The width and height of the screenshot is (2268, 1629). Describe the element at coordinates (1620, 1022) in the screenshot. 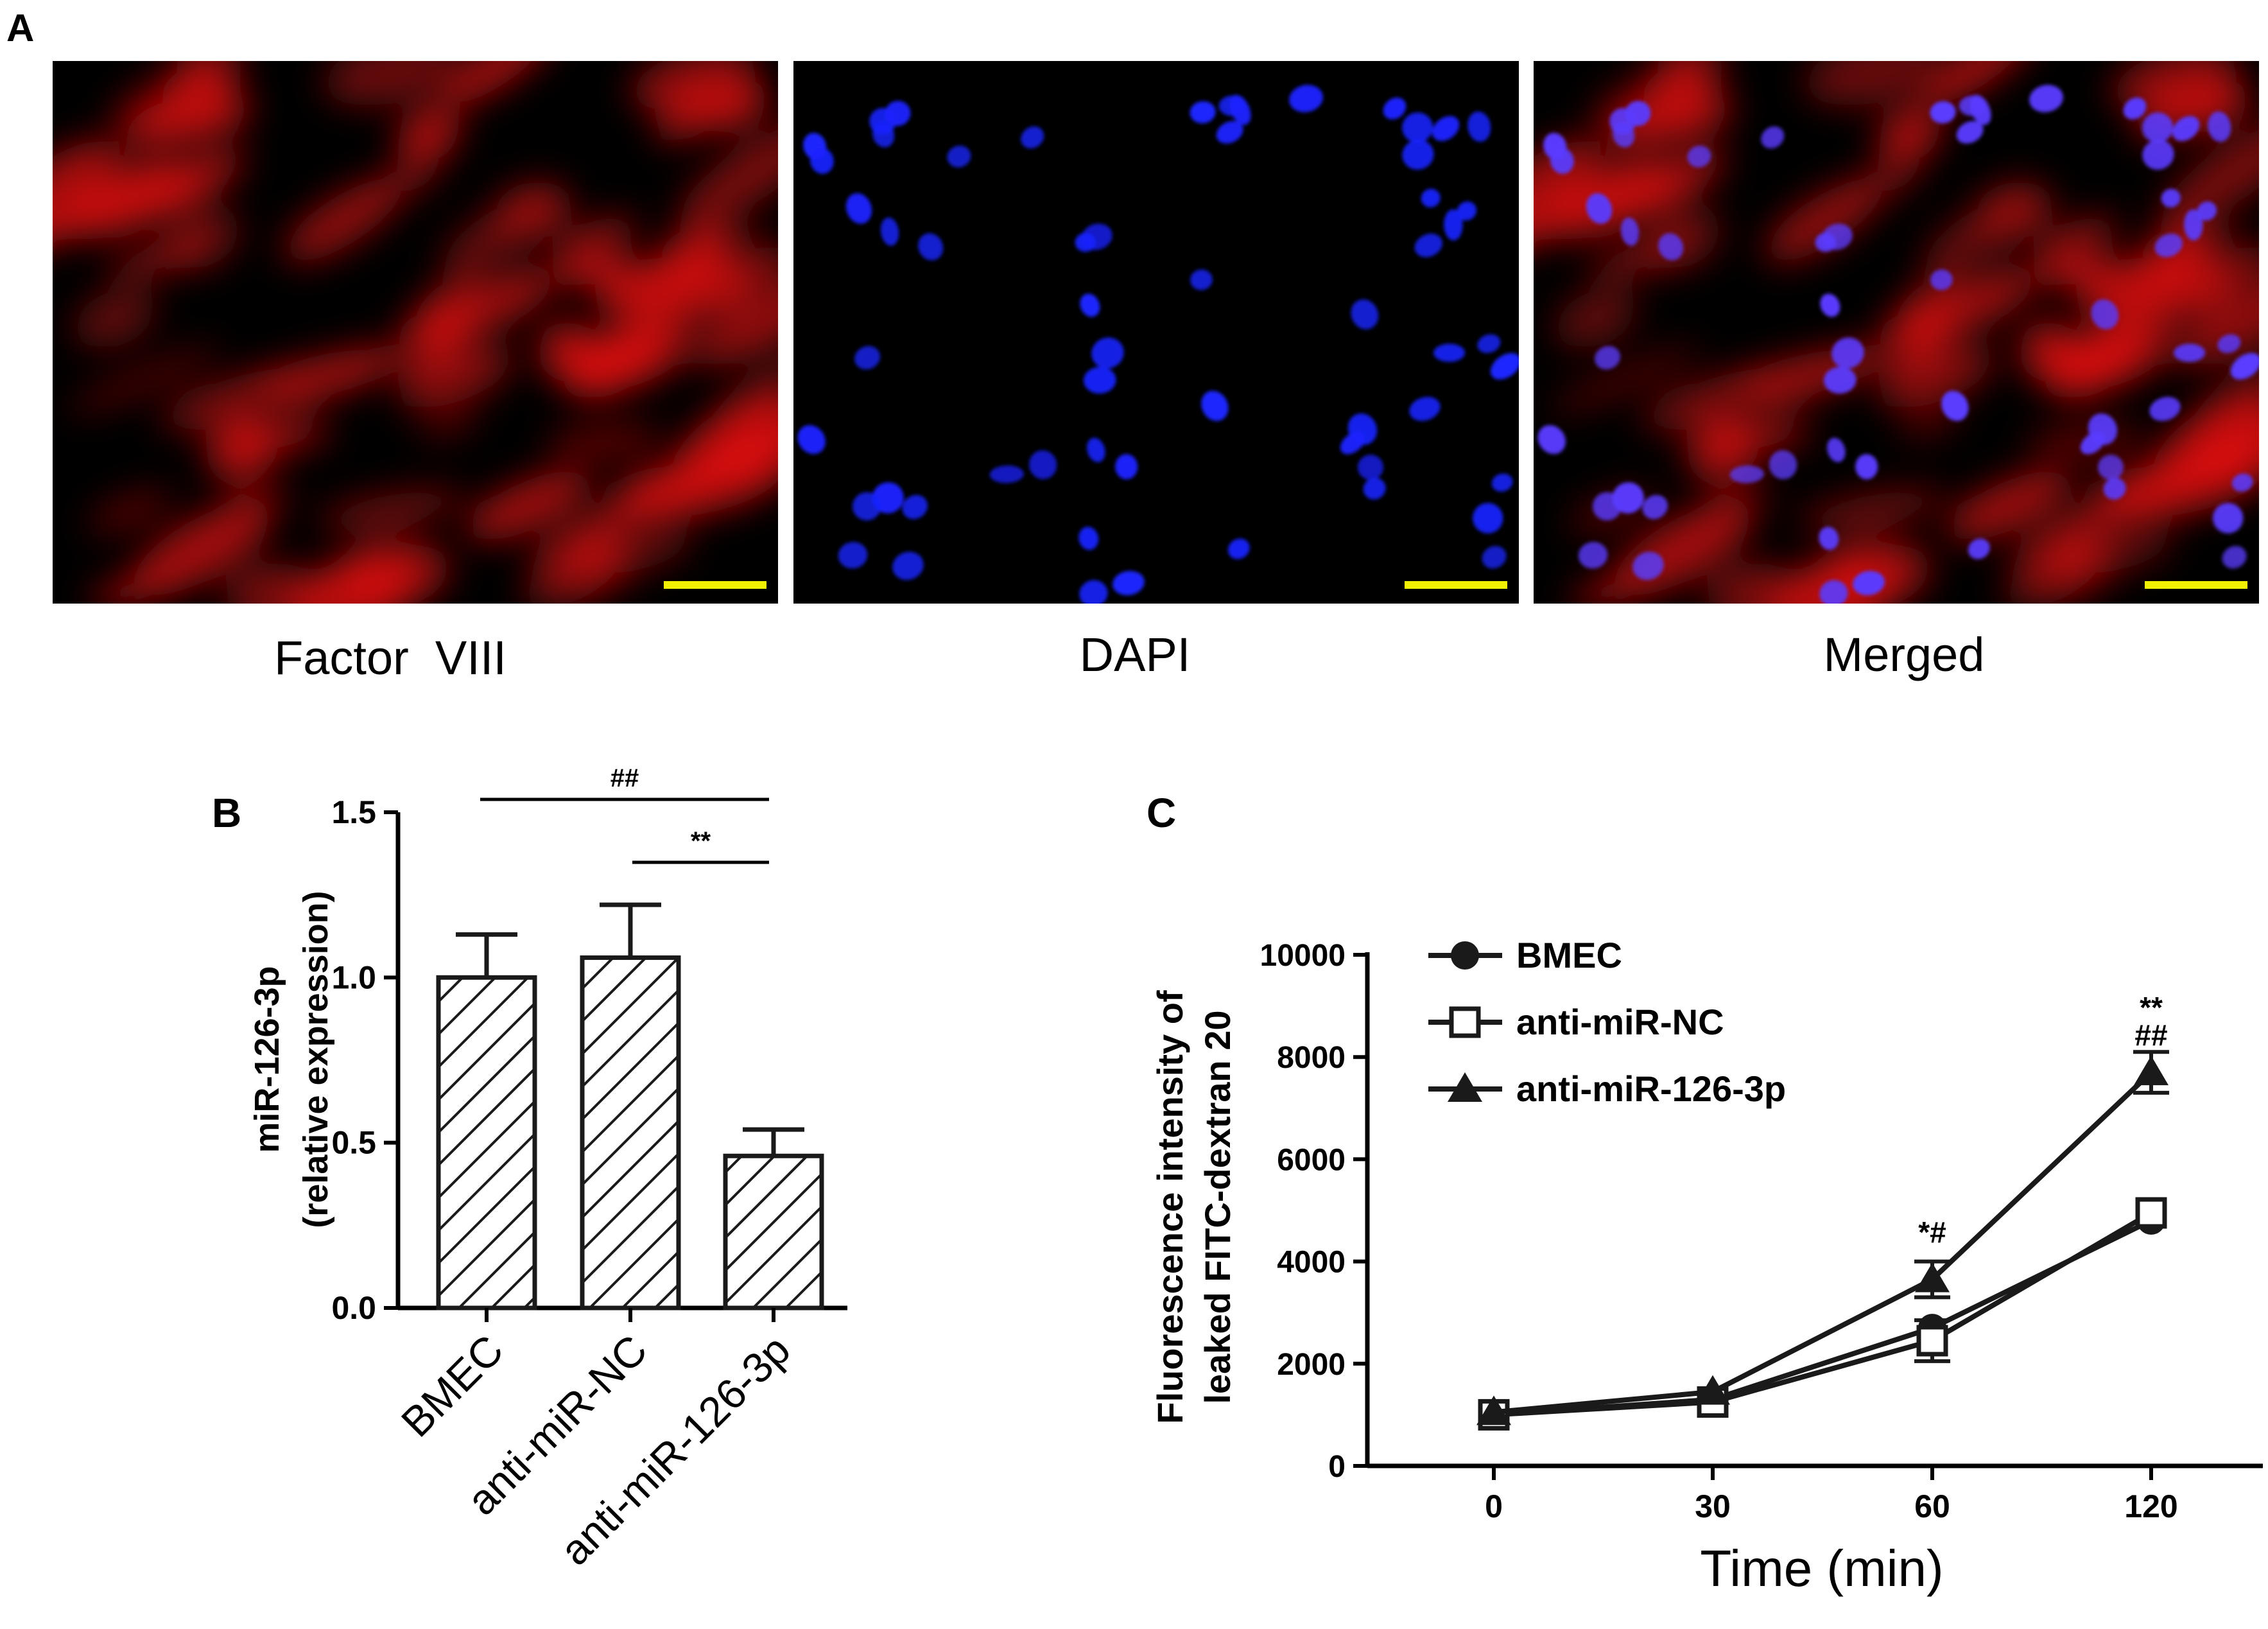

I see `legend-label: anti-miR-NC` at that location.